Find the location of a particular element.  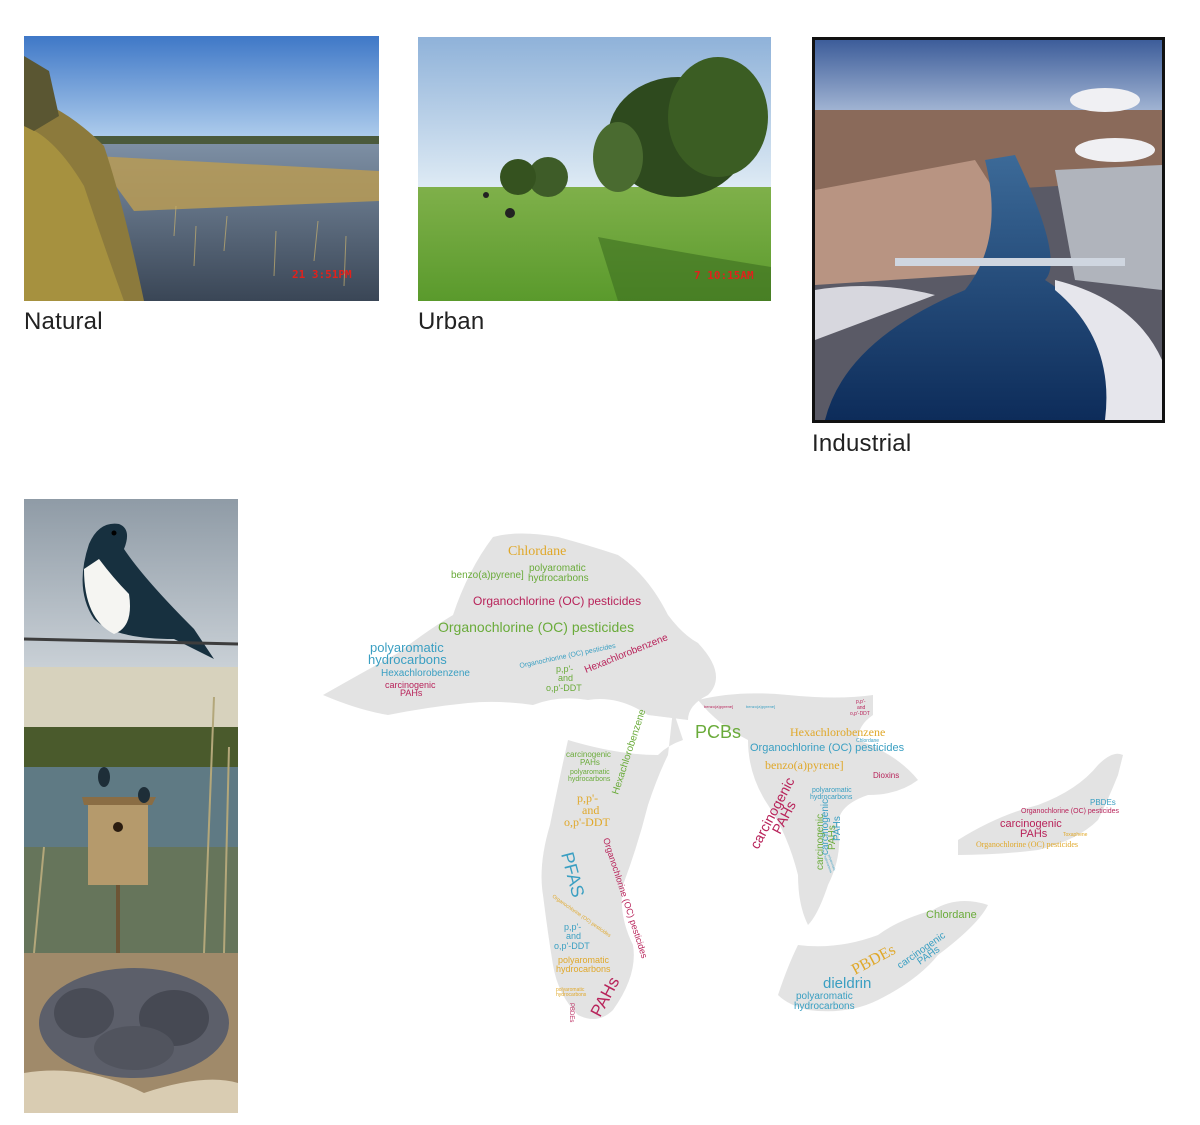

lake-superior-shape is located at coordinates (519, 626).